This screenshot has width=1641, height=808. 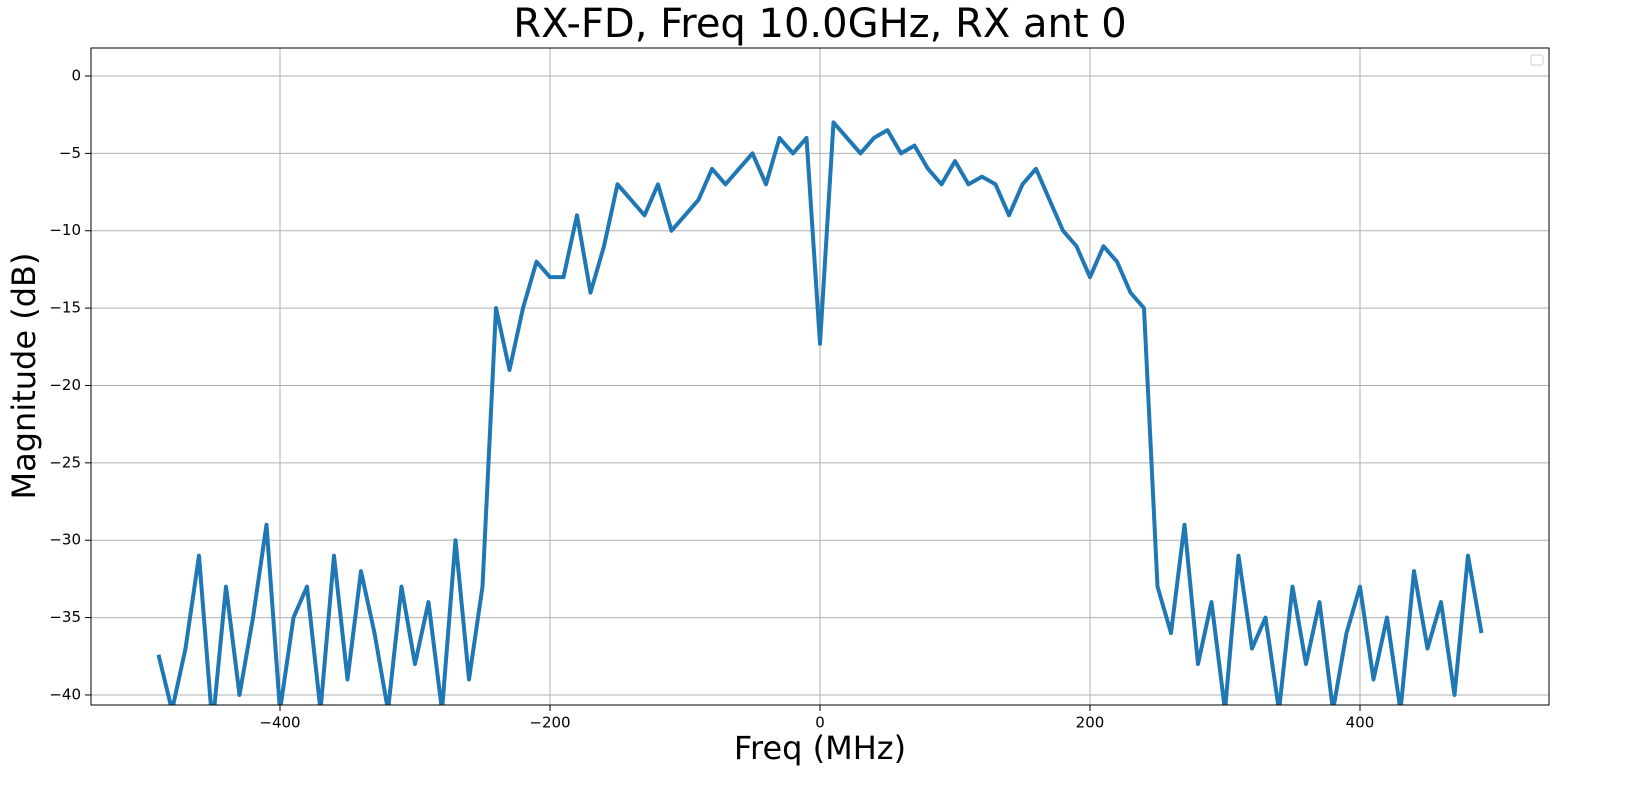 What do you see at coordinates (819, 24) in the screenshot?
I see `chart-title: RX-FD, Freq 10.0GHz, RX ant 0` at bounding box center [819, 24].